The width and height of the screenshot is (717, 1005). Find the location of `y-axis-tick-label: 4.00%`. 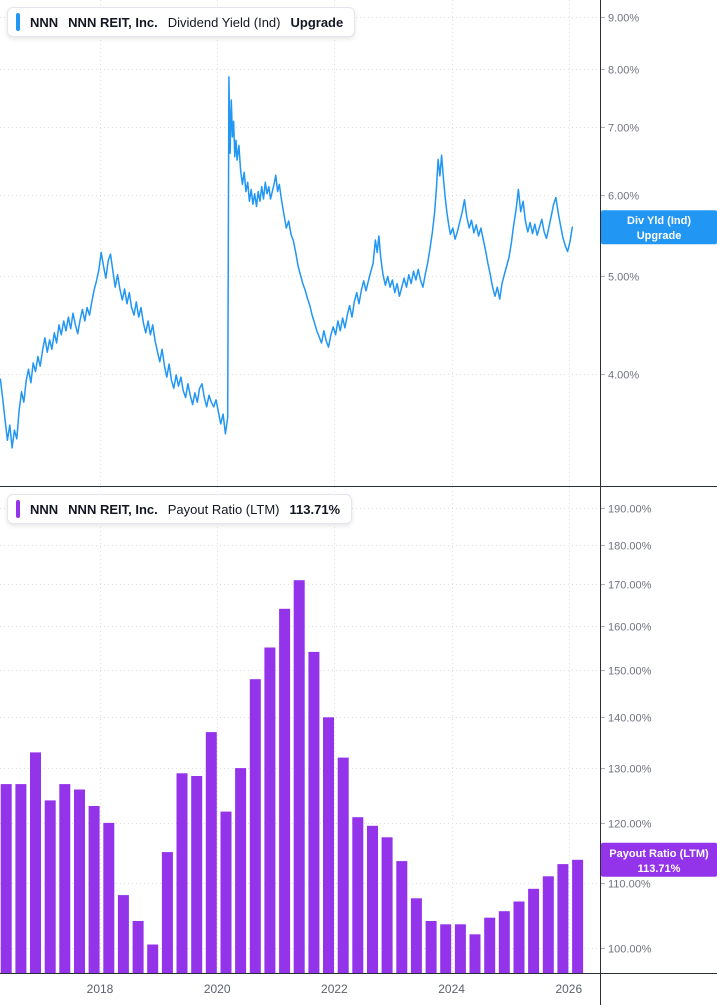

y-axis-tick-label: 4.00% is located at coordinates (623, 376).